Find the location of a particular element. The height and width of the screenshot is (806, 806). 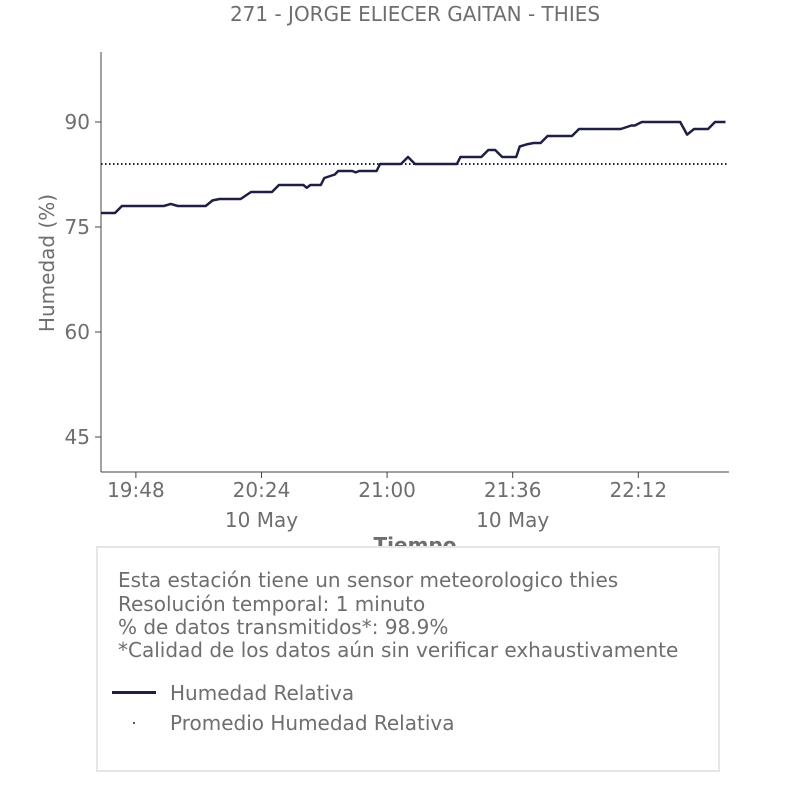

y-tick-label: 75 is located at coordinates (77, 227).